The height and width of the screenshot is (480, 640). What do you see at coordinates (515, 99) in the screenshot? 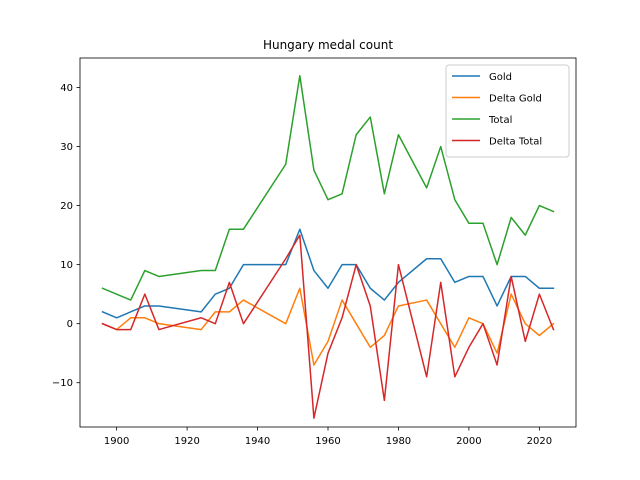
I see `legend-label-1: Delta Gold` at bounding box center [515, 99].